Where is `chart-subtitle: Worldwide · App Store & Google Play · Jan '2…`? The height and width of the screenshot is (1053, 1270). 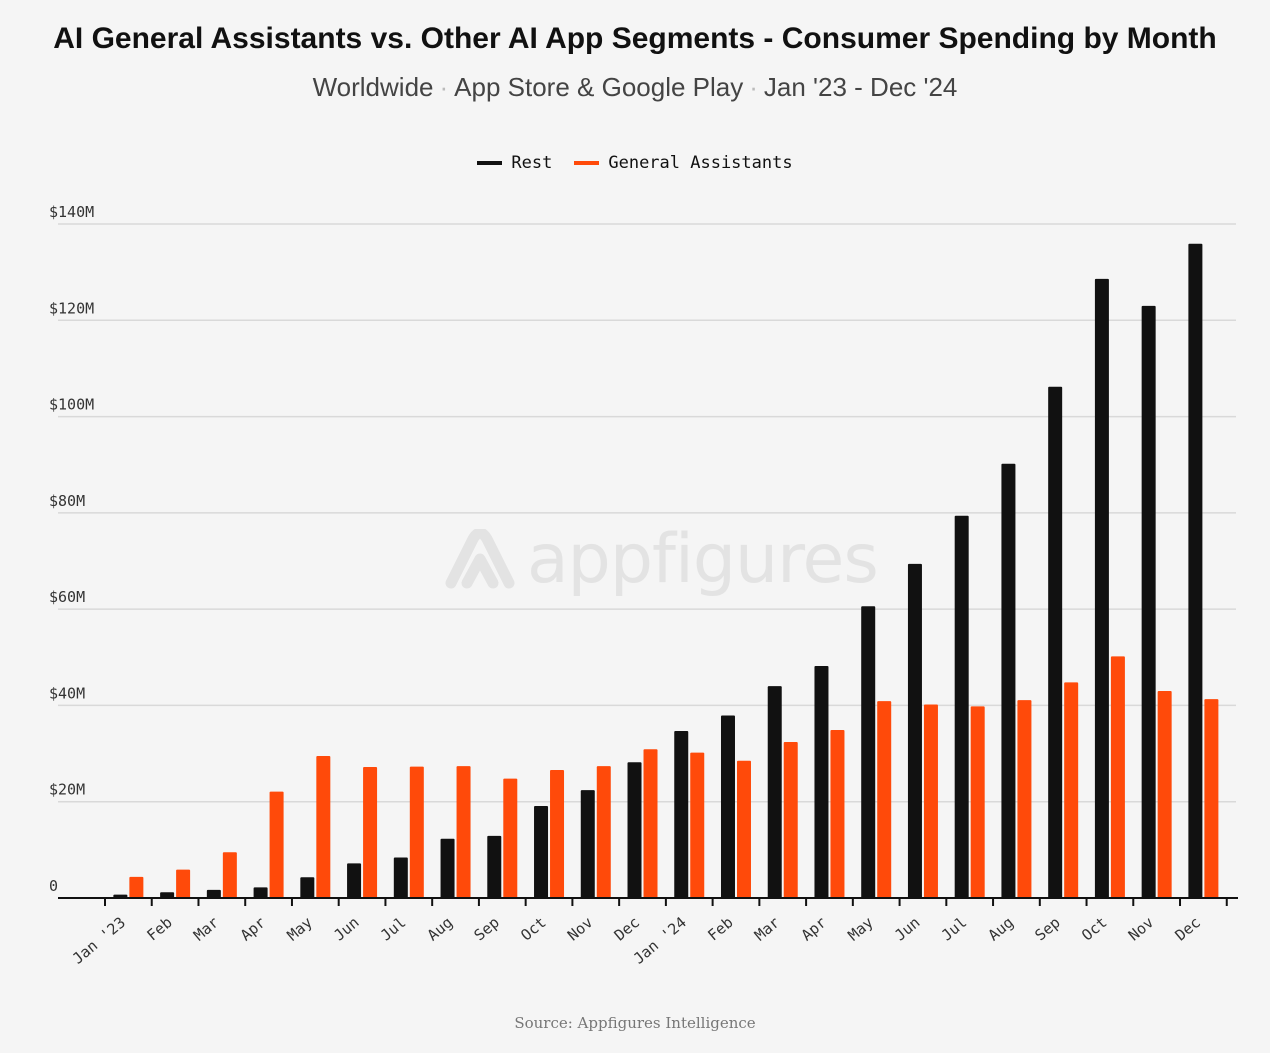 chart-subtitle: Worldwide · App Store & Google Play · Jan '2… is located at coordinates (635, 87).